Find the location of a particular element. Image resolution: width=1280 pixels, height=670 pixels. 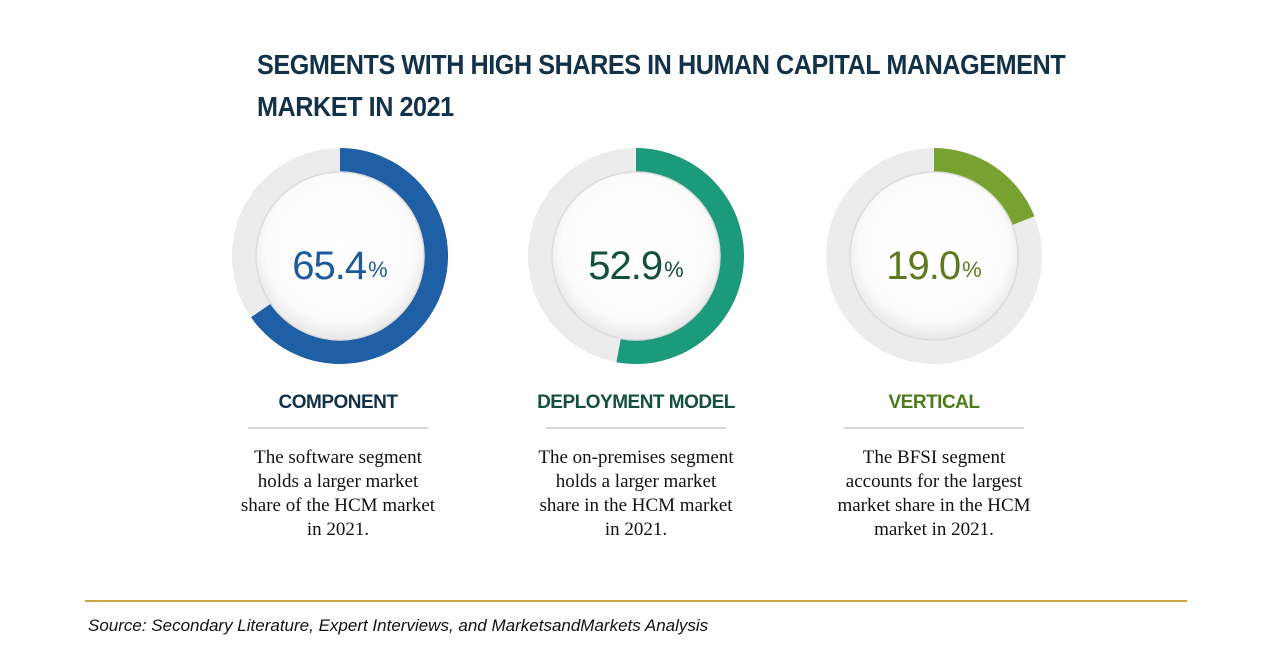

gauge-deployment-percent: % is located at coordinates (674, 269).